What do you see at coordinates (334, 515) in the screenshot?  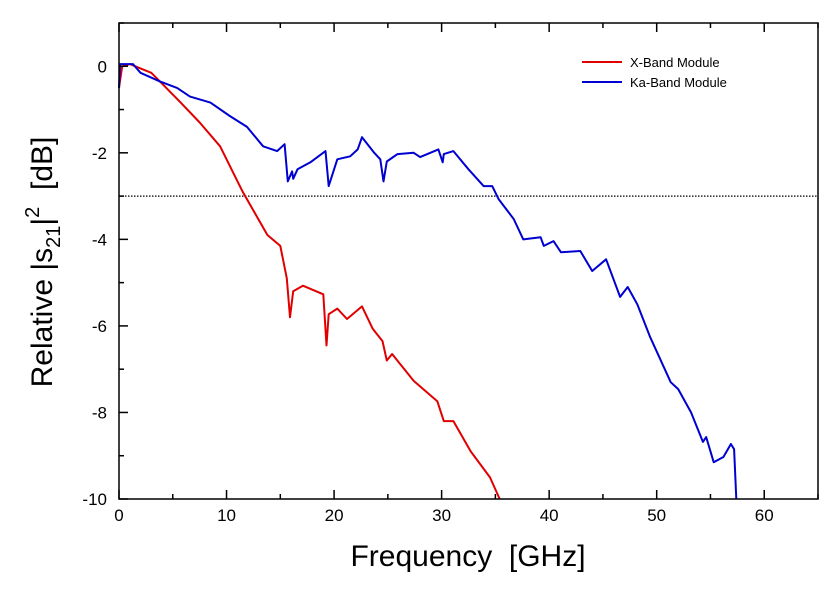 I see `x-tick-label: 20` at bounding box center [334, 515].